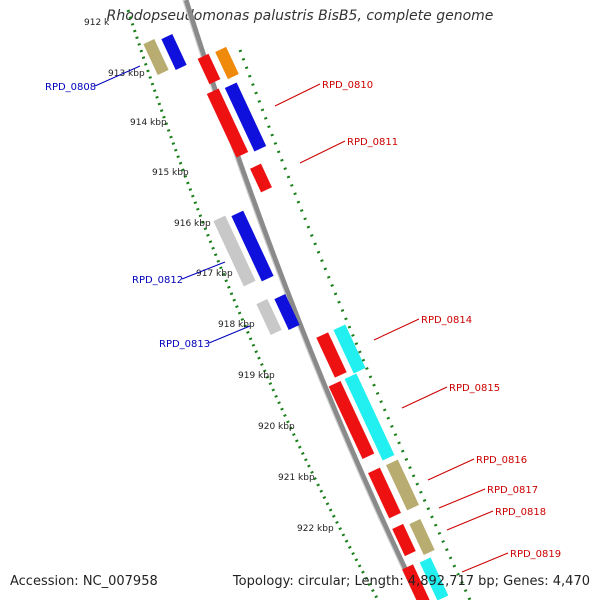  I want to click on gene-label-rpd_0811: RPD_0811, so click(372, 142).